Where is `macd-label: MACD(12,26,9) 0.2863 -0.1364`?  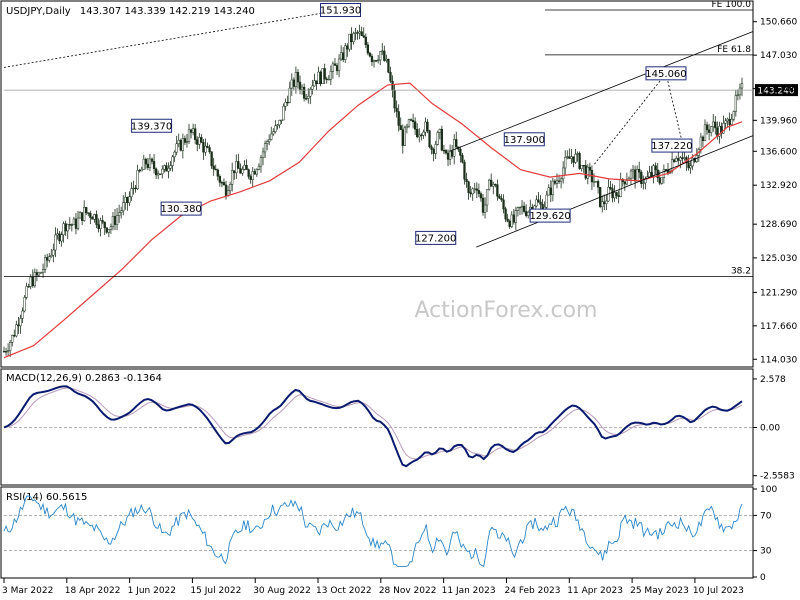 macd-label: MACD(12,26,9) 0.2863 -0.1364 is located at coordinates (84, 378).